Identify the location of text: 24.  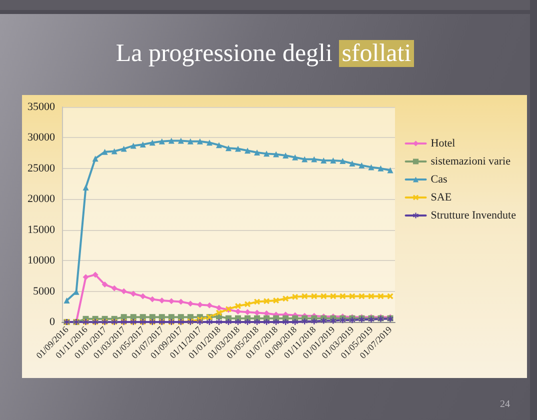
(505, 404).